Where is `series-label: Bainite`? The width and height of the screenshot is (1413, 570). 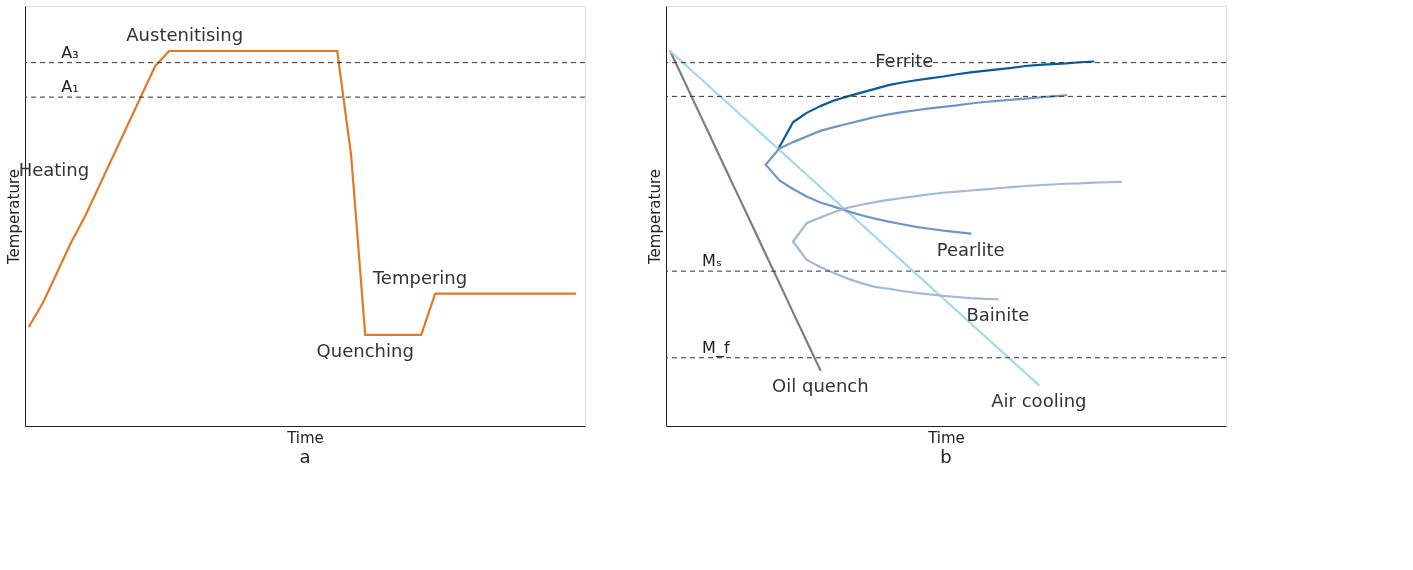
series-label: Bainite is located at coordinates (998, 315).